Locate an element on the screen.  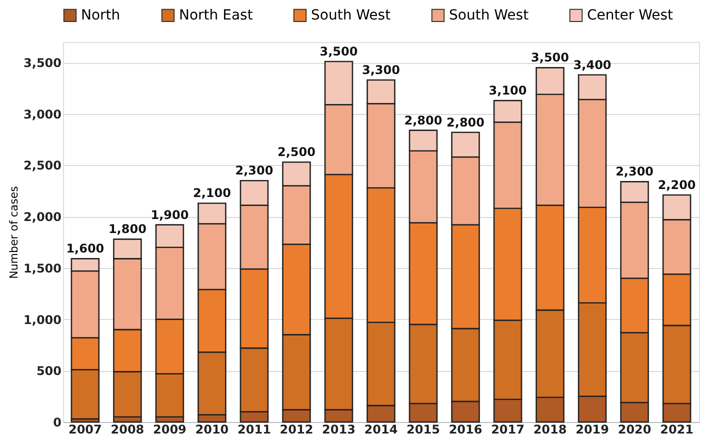
y-tick-label: 500 is located at coordinates (49, 371).